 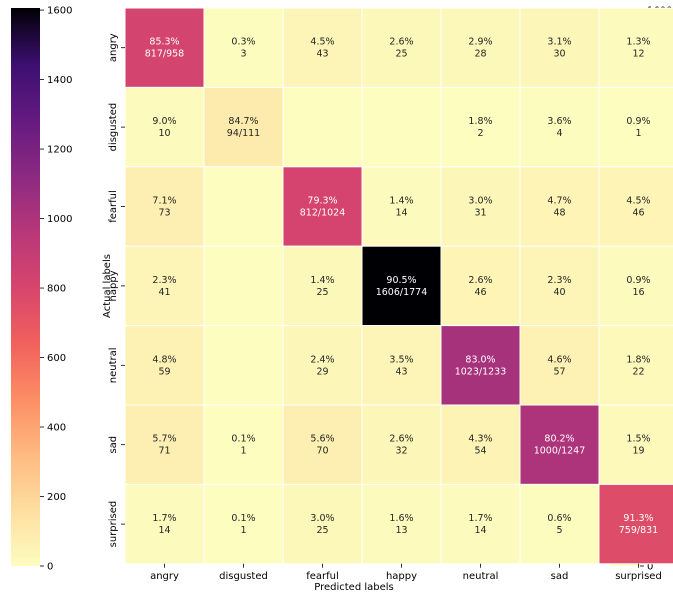 I want to click on colorbar-tick-label: 1000, so click(x=59, y=219).